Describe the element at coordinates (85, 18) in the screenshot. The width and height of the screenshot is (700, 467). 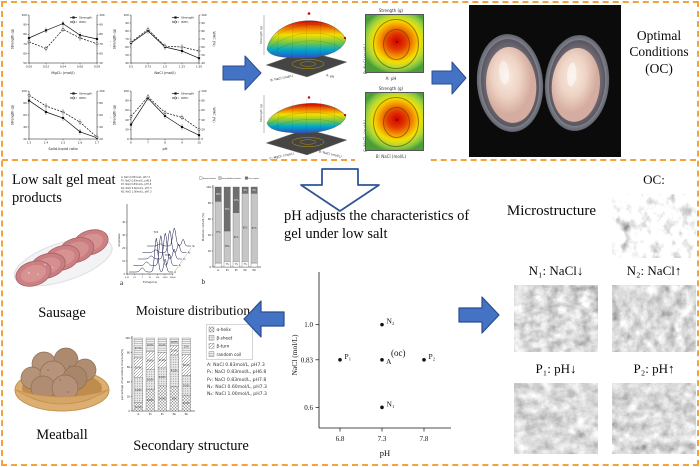
I see `svg-text: Strength` at that location.